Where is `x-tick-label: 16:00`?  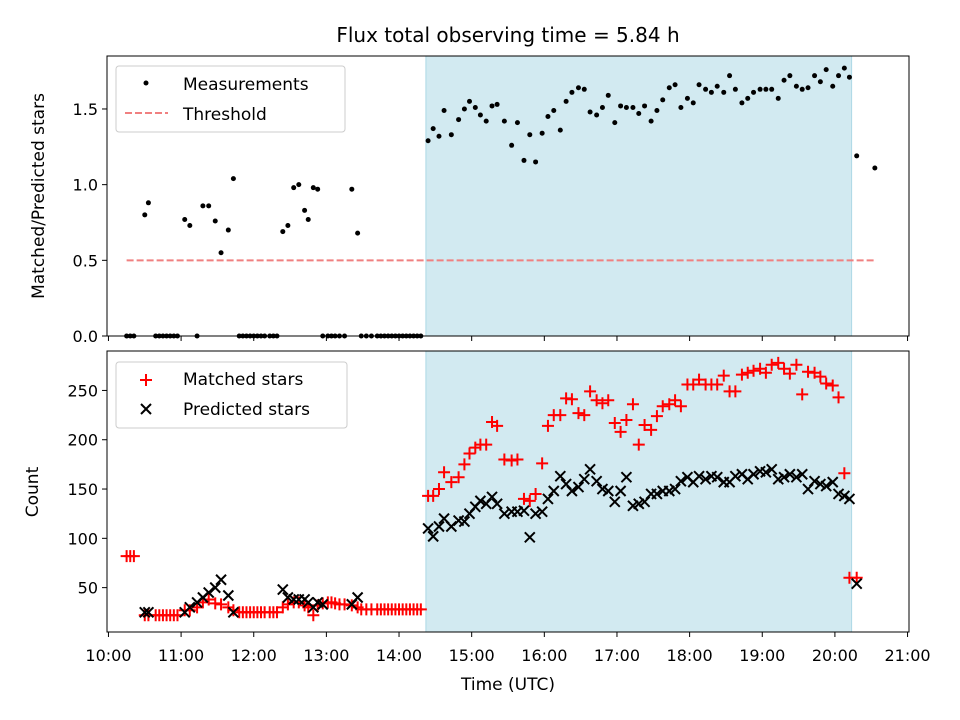 x-tick-label: 16:00 is located at coordinates (544, 655).